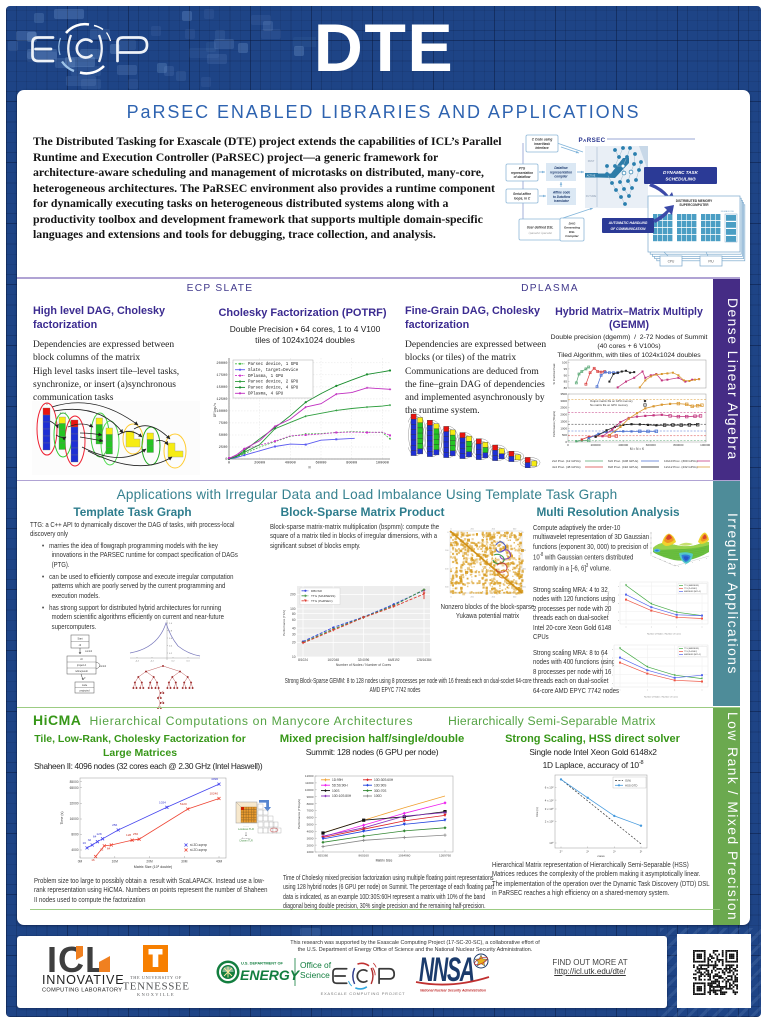 The height and width of the screenshot is (1024, 768). Describe the element at coordinates (550, 800) in the screenshot. I see `svg-text: 4 x 10⁰` at that location.